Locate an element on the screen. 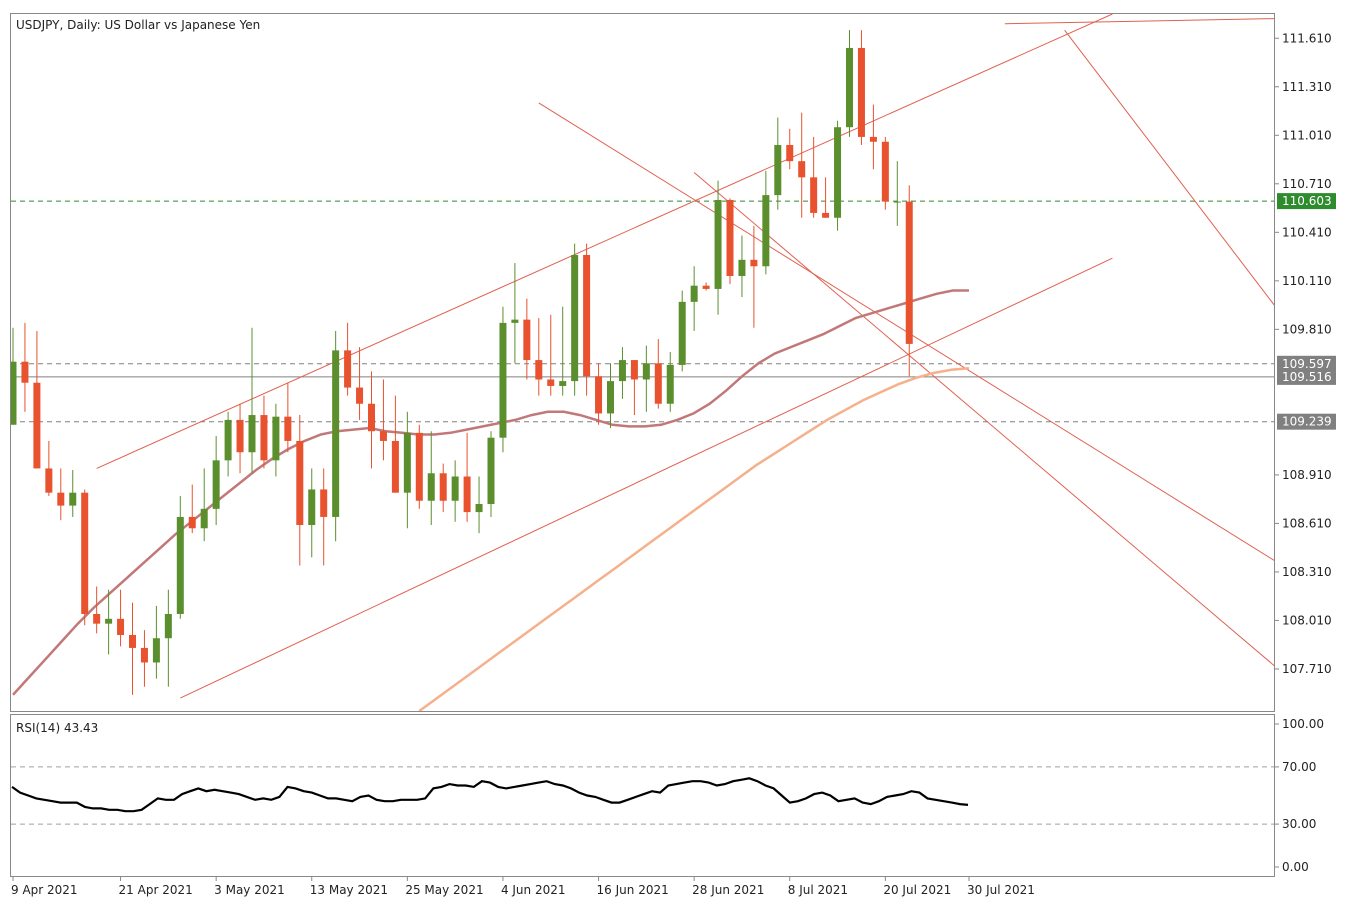 The width and height of the screenshot is (1348, 913). time-tick-label: 4 Jun 2021 is located at coordinates (533, 890).